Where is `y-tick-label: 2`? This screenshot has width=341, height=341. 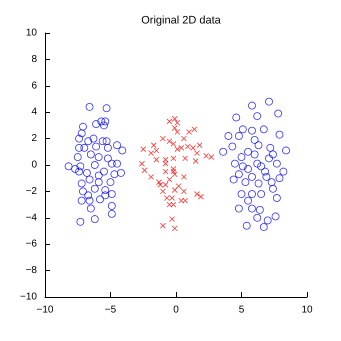
y-tick-label: 2 is located at coordinates (34, 138).